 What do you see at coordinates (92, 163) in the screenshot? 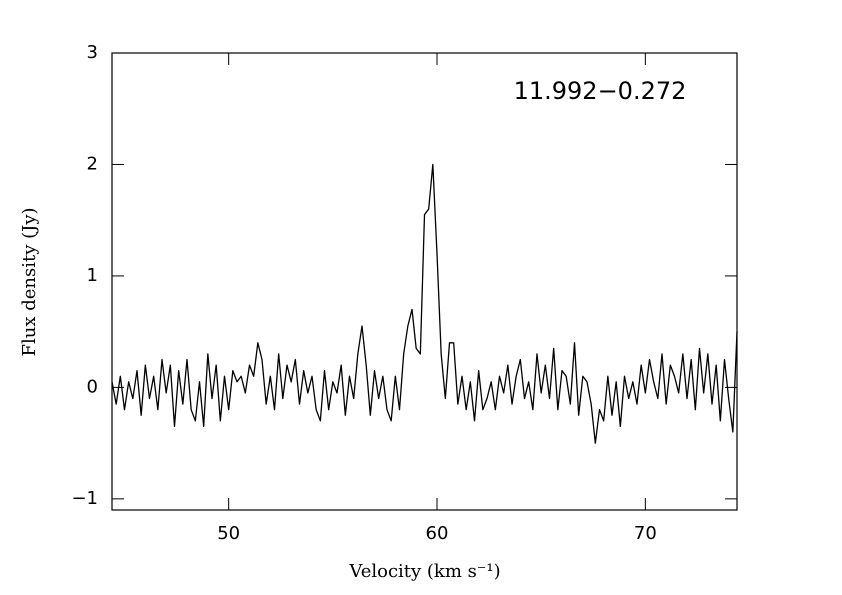
I see `y-tick-label: 2` at bounding box center [92, 163].